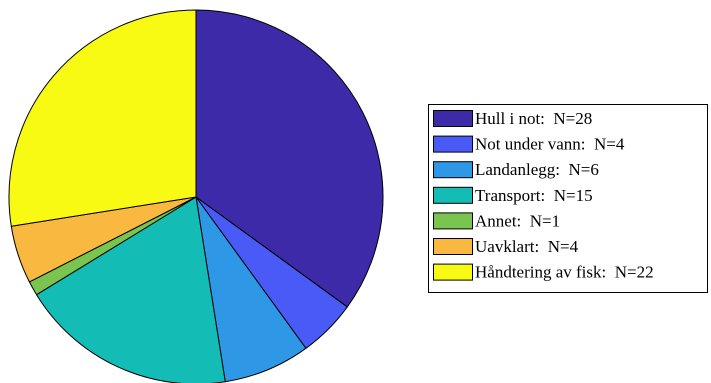 The image size is (711, 383). What do you see at coordinates (564, 272) in the screenshot?
I see `legend-label-7: Håndtering av fisk: N=22` at bounding box center [564, 272].